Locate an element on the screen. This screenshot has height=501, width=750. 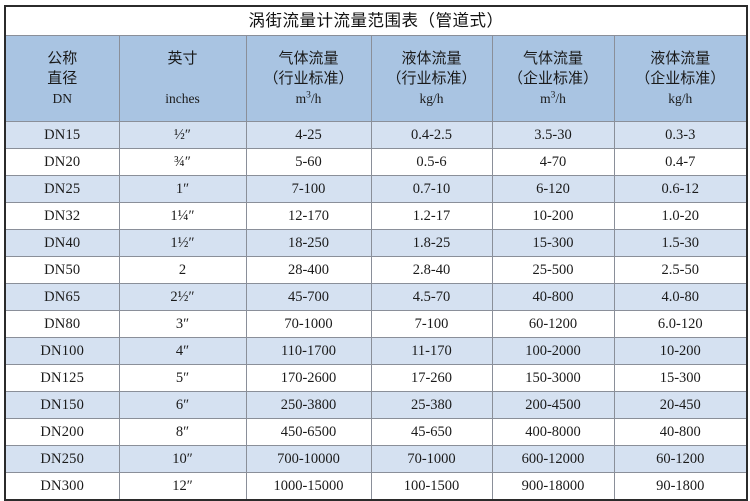
cell-liq-ind: 70-1000 is located at coordinates (431, 459).